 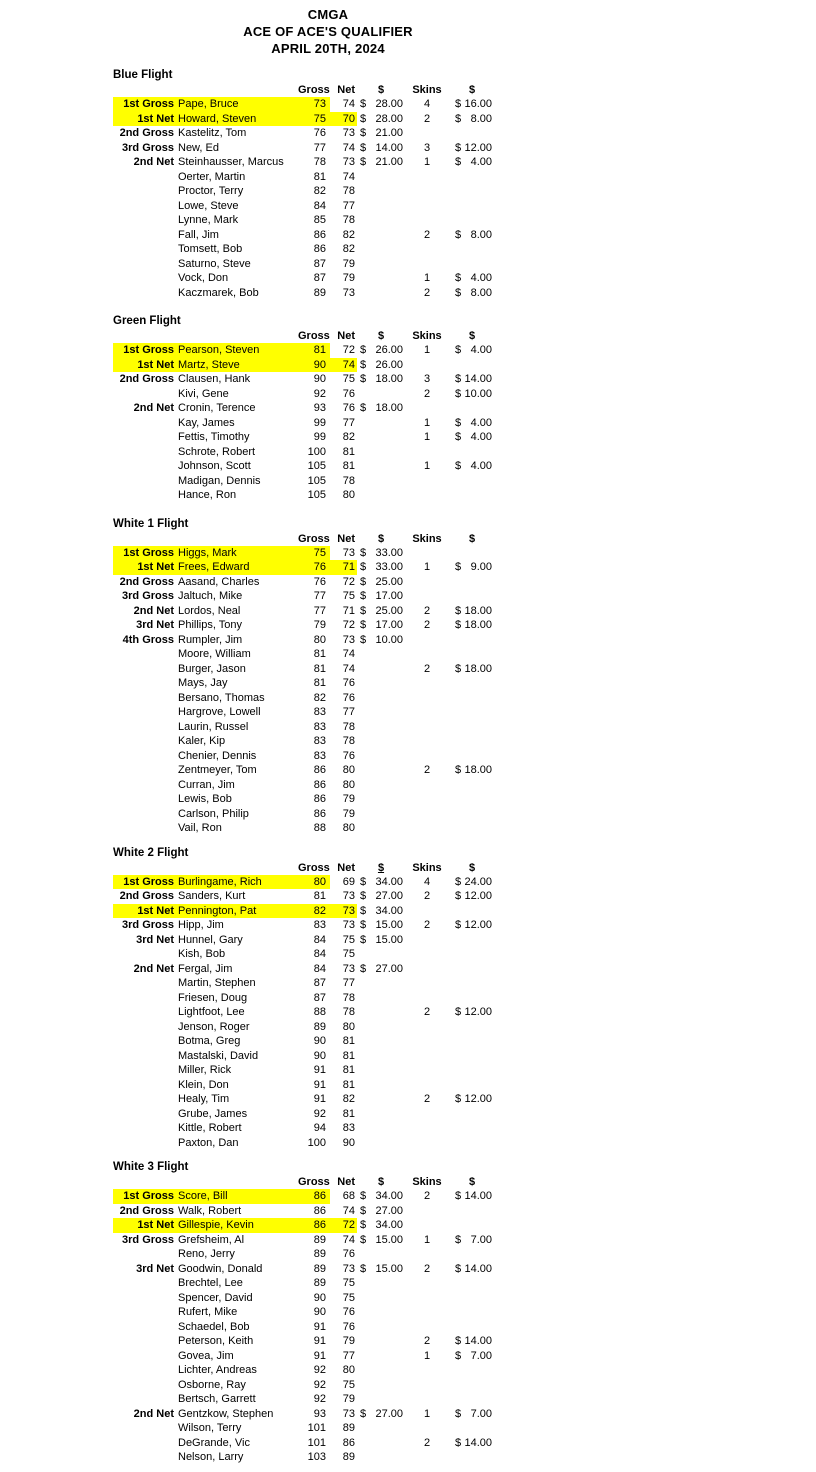 I want to click on rank-cell: 1st Gross, so click(x=144, y=881).